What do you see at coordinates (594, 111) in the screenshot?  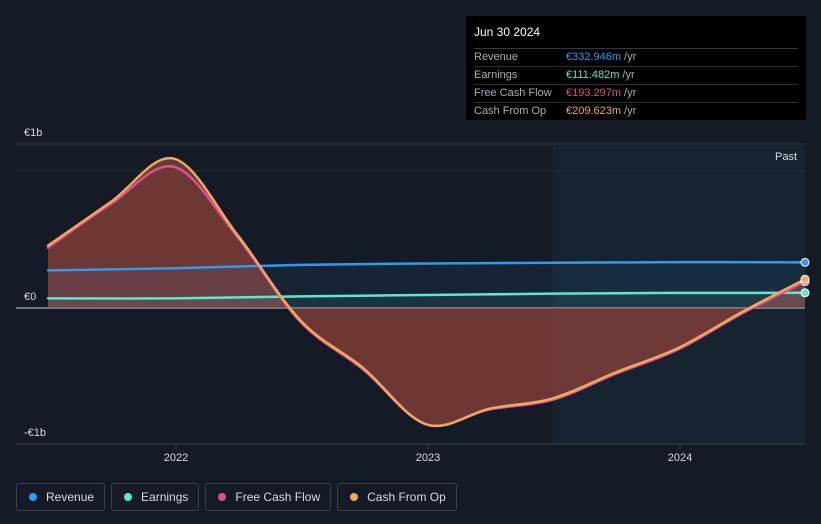 I see `tooltip-value: €209.623m` at bounding box center [594, 111].